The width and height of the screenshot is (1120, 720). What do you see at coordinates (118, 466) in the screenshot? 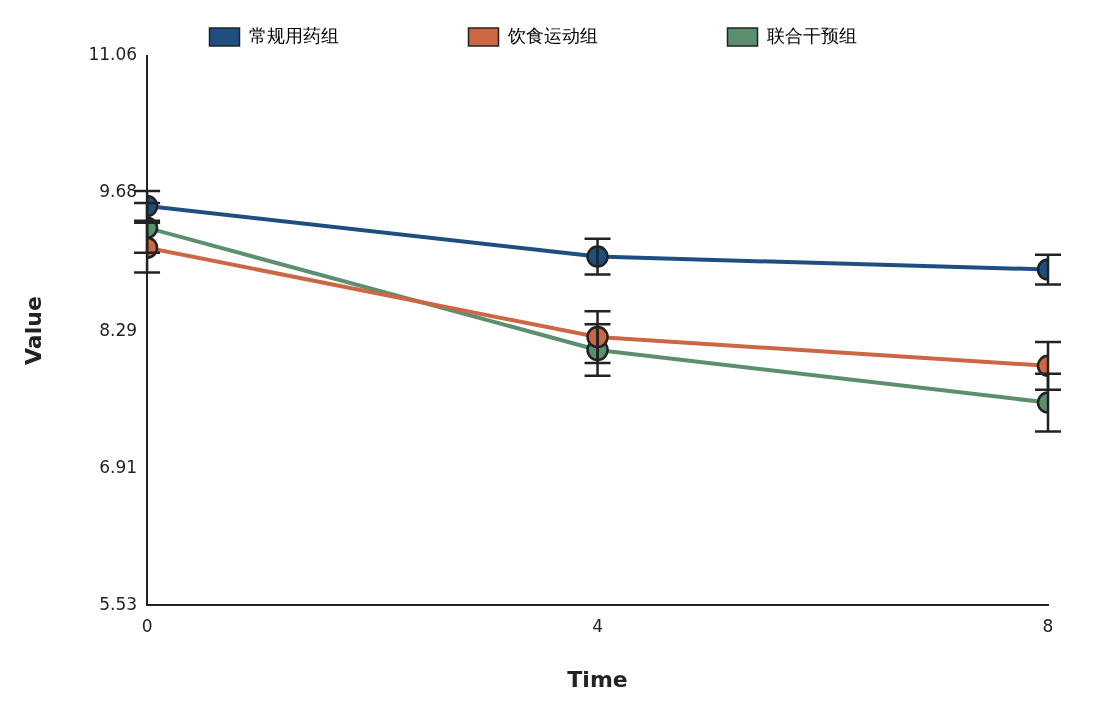
I see `y-tick-label: 6.91` at bounding box center [118, 466].